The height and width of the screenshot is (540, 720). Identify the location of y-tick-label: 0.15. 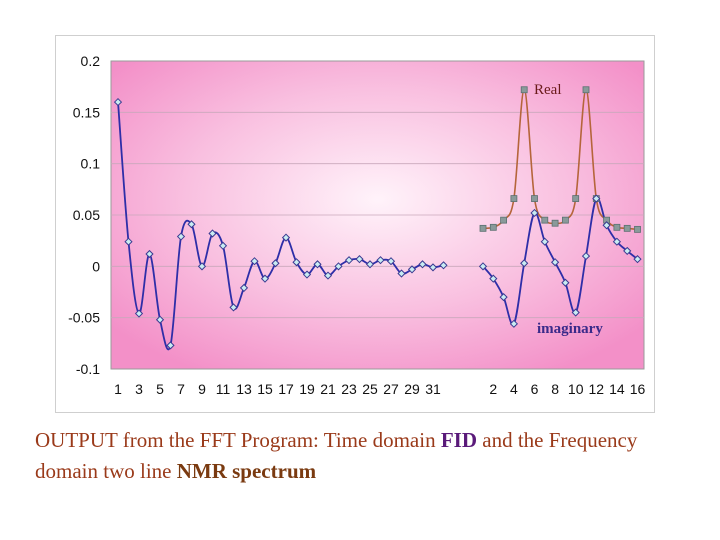
(86, 112).